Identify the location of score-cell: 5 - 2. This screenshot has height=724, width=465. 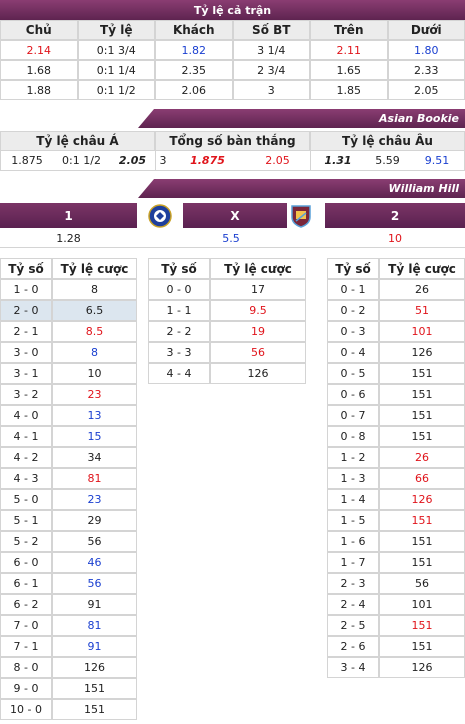
(26, 541).